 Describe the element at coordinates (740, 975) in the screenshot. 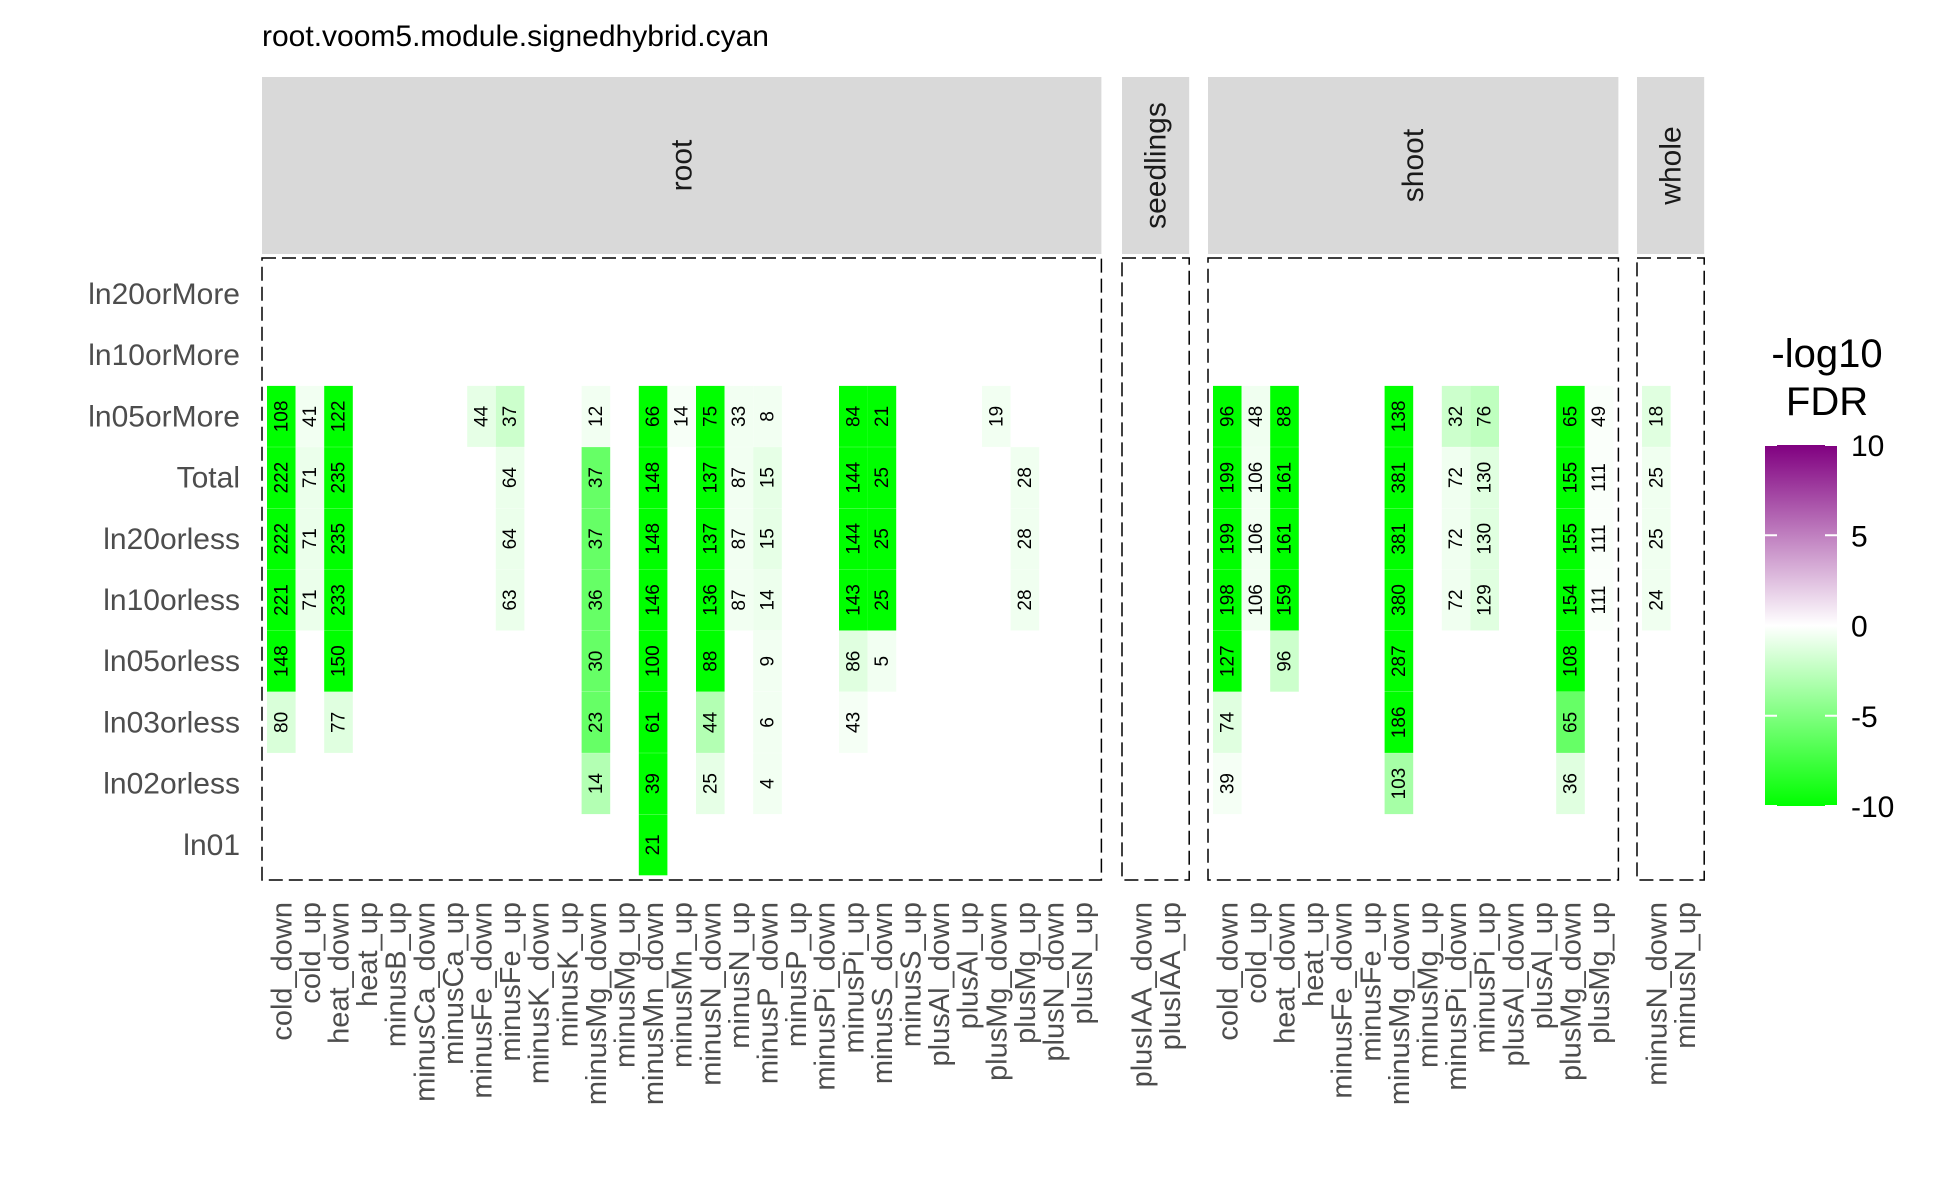

I see `x-tick-label: minusN_up` at that location.